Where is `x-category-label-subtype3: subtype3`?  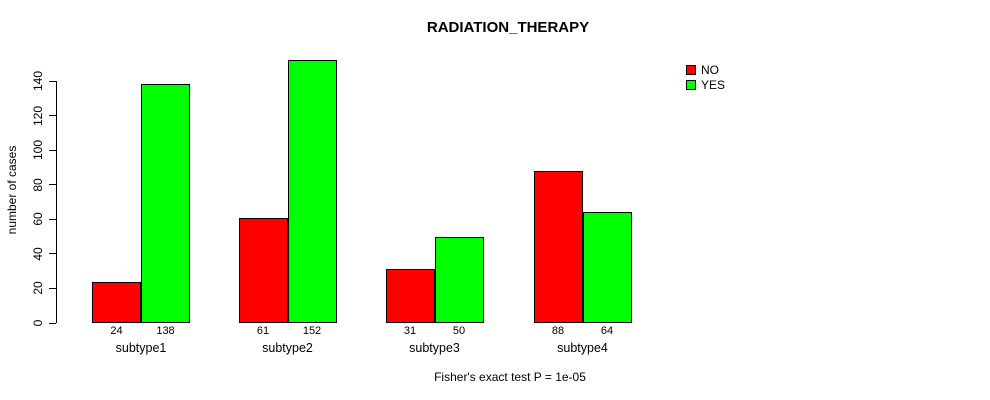 x-category-label-subtype3: subtype3 is located at coordinates (434, 348).